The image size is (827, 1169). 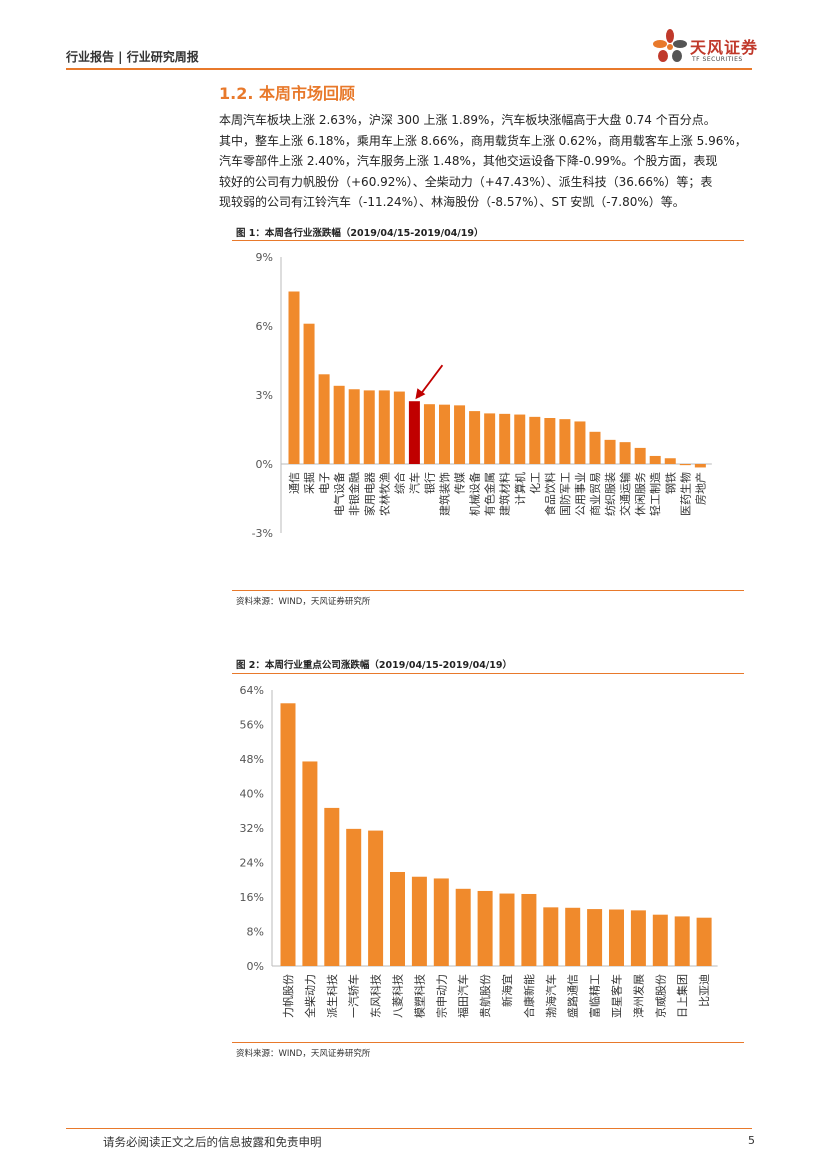 What do you see at coordinates (264, 464) in the screenshot?
I see `y-tick-label: 0%` at bounding box center [264, 464].